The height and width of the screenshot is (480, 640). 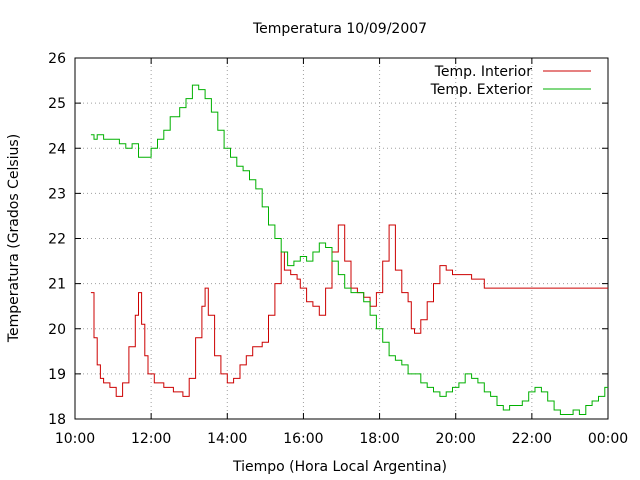 What do you see at coordinates (456, 439) in the screenshot?
I see `x-tick-label: 20:00` at bounding box center [456, 439].